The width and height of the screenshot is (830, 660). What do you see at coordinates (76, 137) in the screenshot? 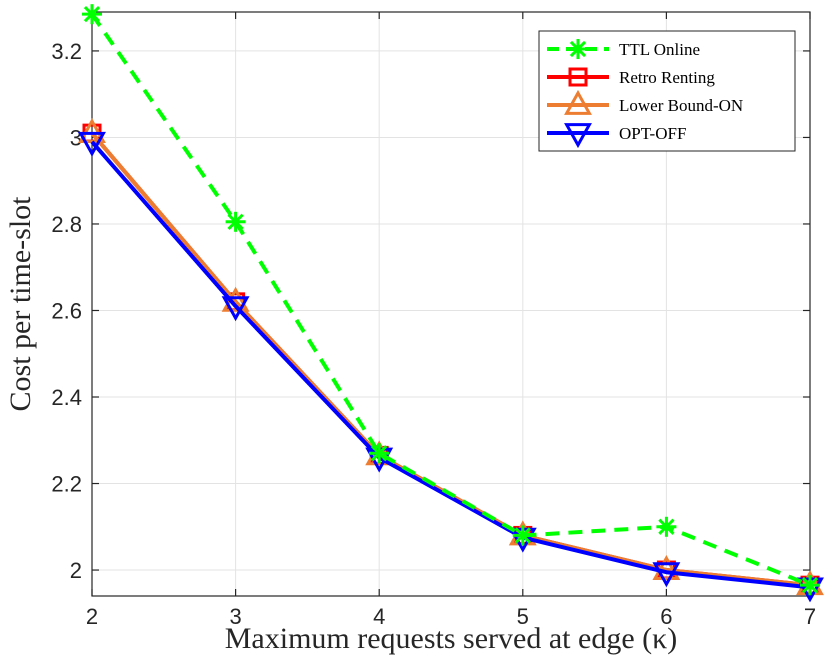
I see `y-tick-label: 3` at bounding box center [76, 137].